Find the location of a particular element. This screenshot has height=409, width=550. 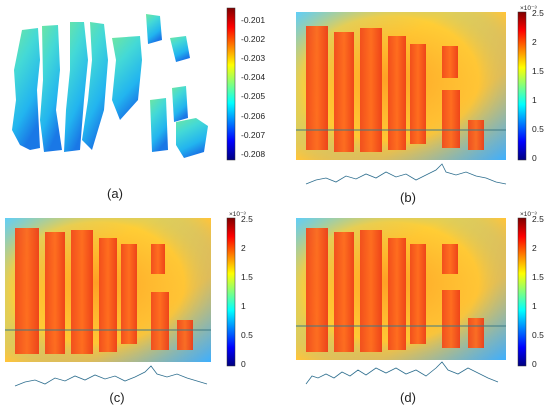

panel-a-tick-5: -0.206 is located at coordinates (253, 116).